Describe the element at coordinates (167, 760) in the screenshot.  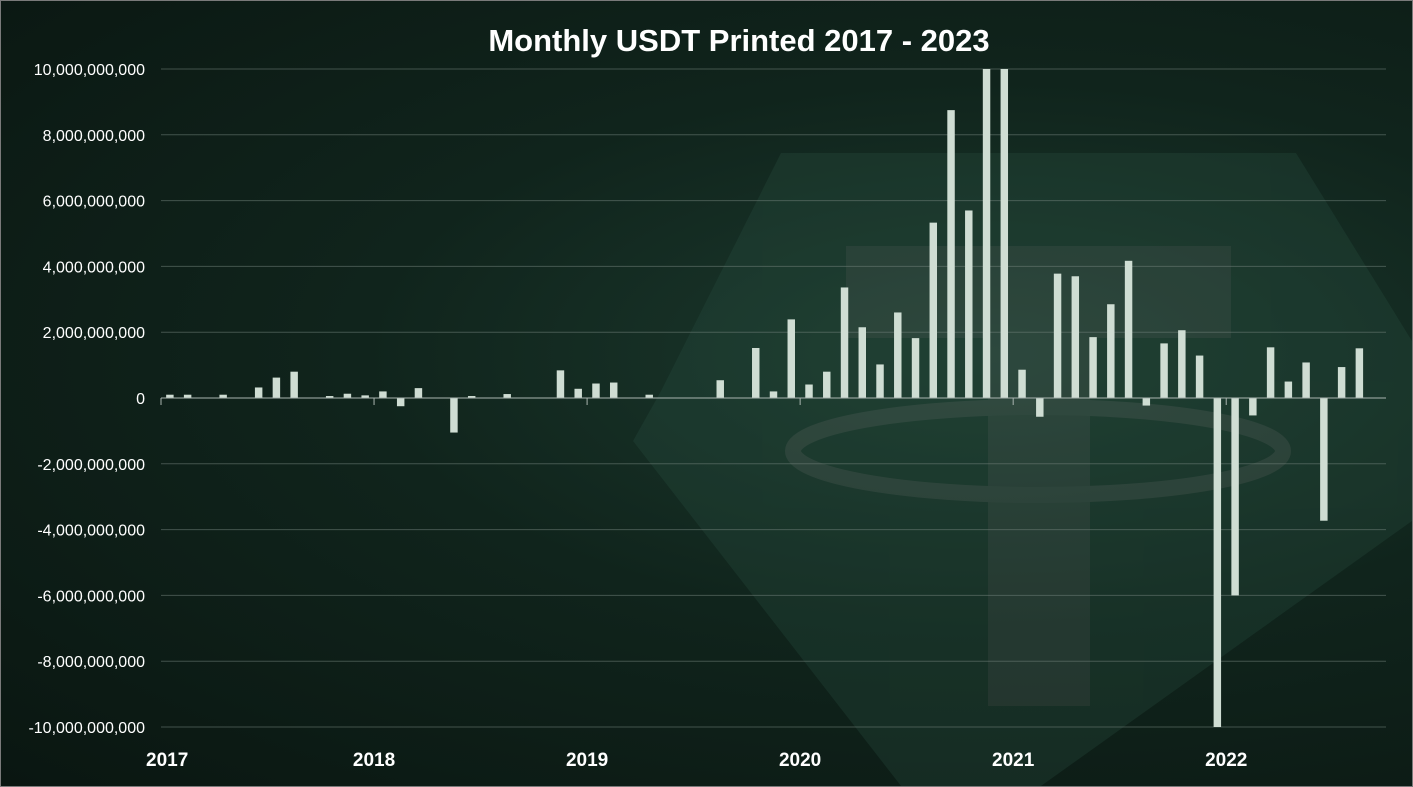
I see `x-tick-label: 2017` at that location.